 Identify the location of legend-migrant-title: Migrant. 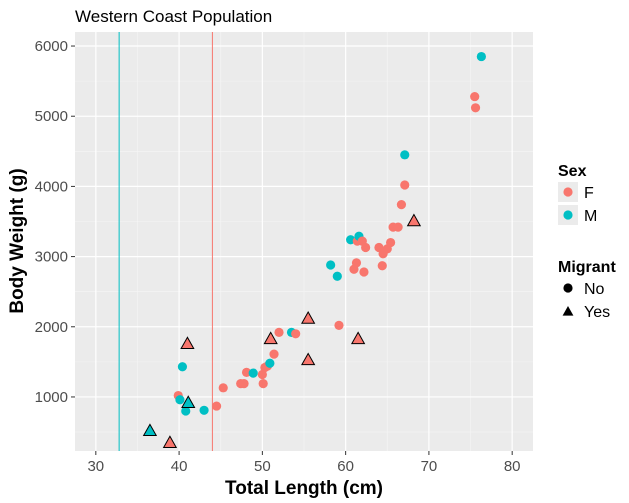
(587, 267).